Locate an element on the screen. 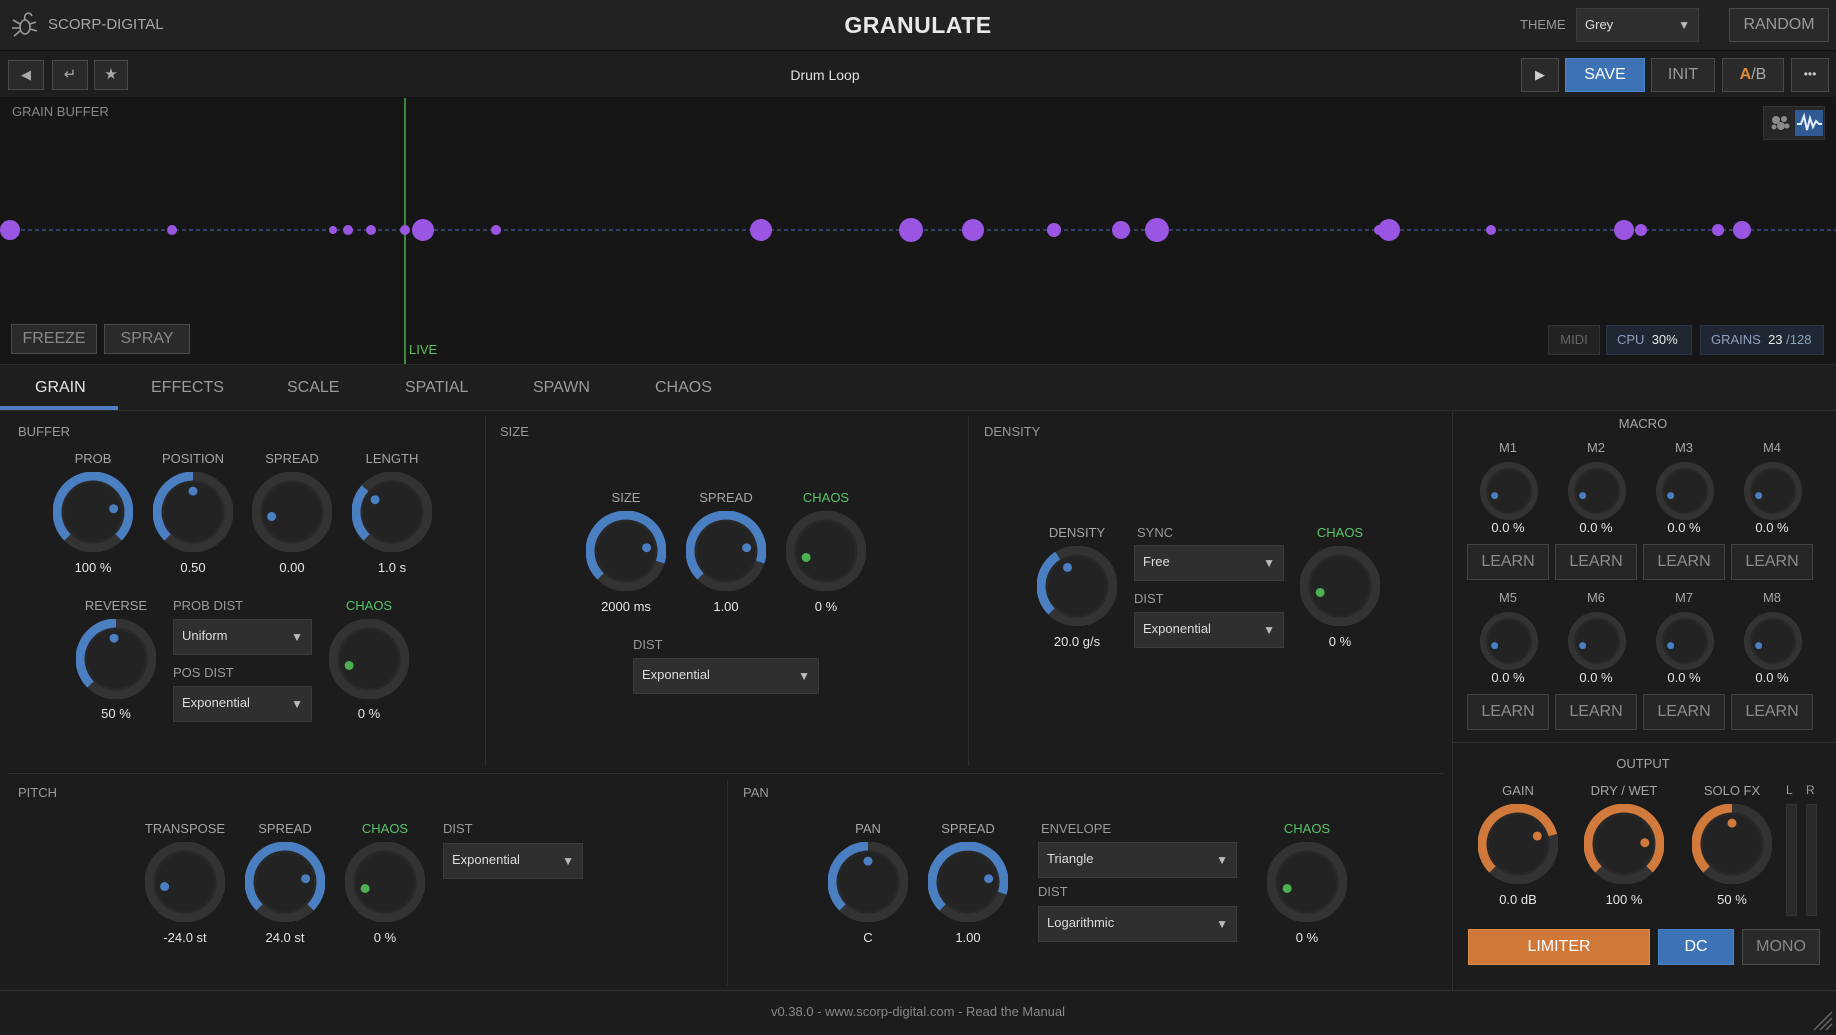  ab-compare-button: A/B is located at coordinates (1753, 75).